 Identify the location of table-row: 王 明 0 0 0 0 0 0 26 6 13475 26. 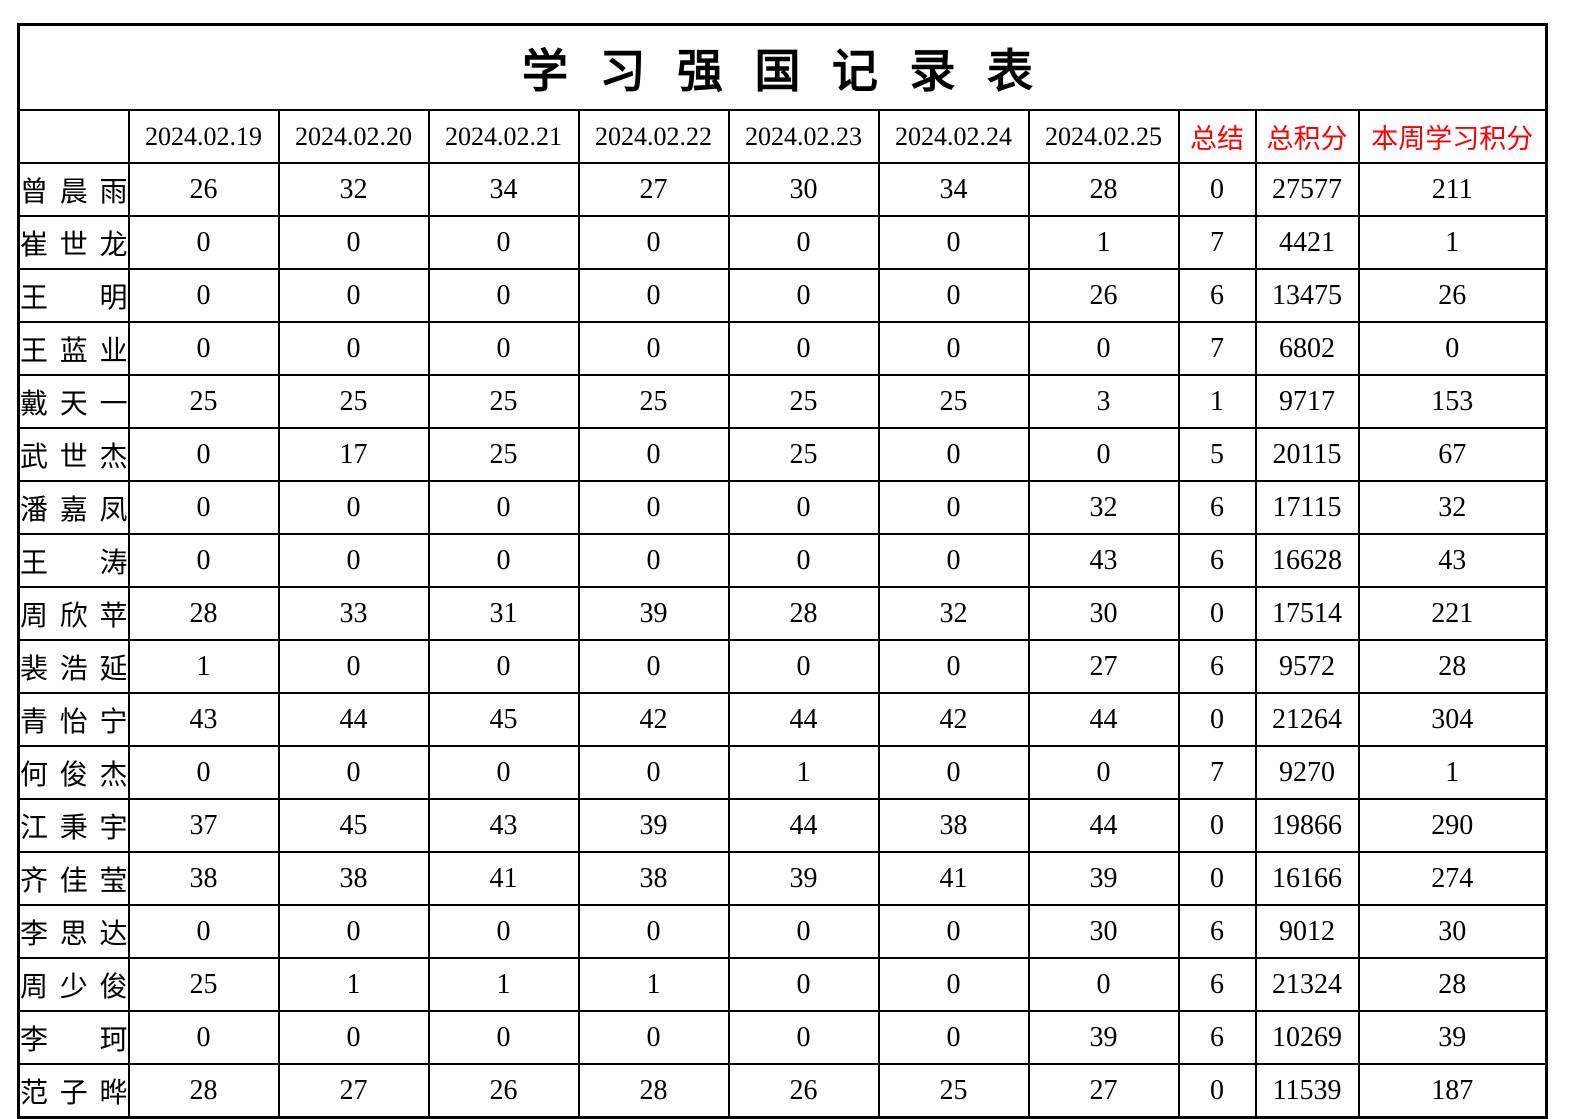
(782, 295).